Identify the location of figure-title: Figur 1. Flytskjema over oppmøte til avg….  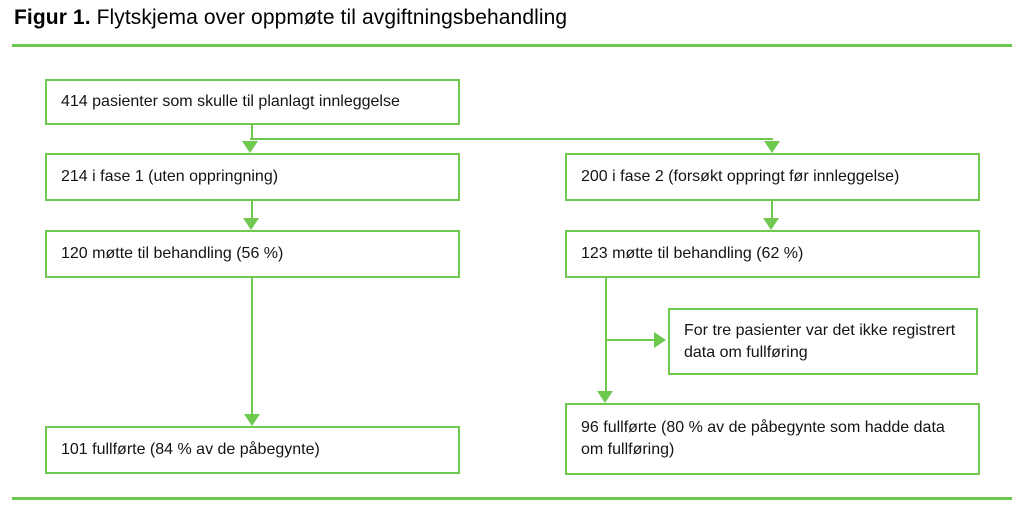
(290, 18).